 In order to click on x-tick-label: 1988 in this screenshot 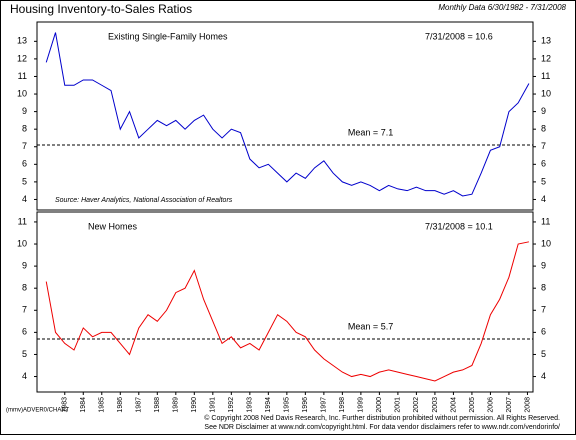, I will do `click(157, 405)`.